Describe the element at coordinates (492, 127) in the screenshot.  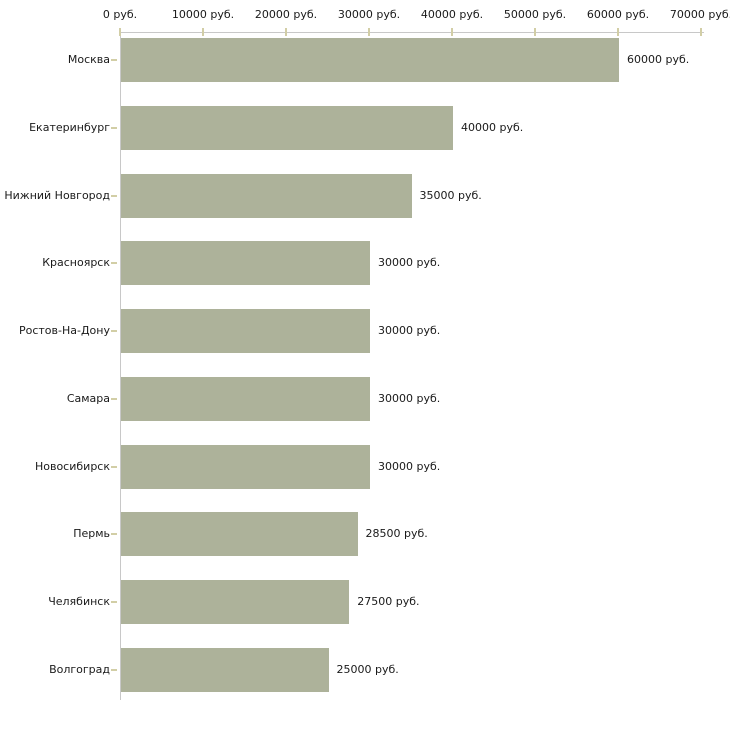
I see `value-label: 40000 руб.` at that location.